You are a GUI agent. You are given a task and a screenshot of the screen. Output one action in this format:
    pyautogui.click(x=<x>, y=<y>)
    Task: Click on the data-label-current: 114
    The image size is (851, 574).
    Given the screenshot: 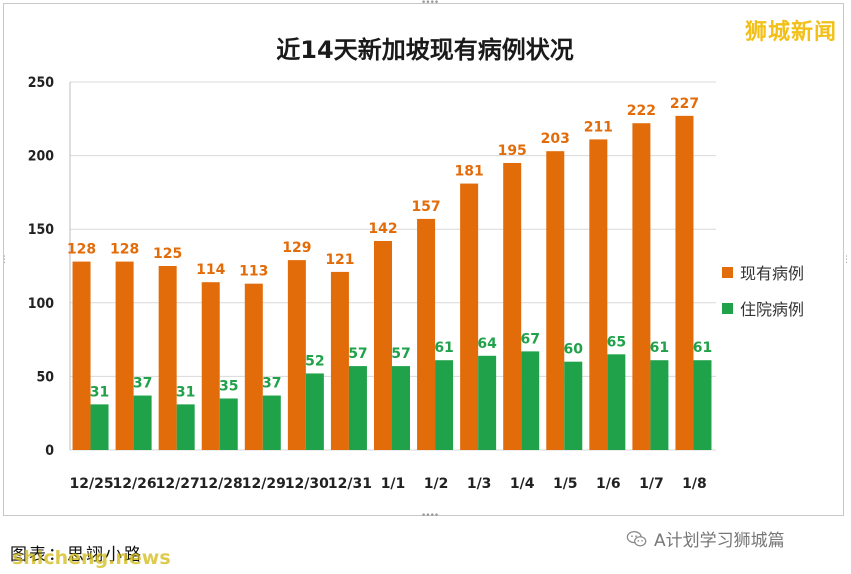 What is the action you would take?
    pyautogui.click(x=210, y=270)
    